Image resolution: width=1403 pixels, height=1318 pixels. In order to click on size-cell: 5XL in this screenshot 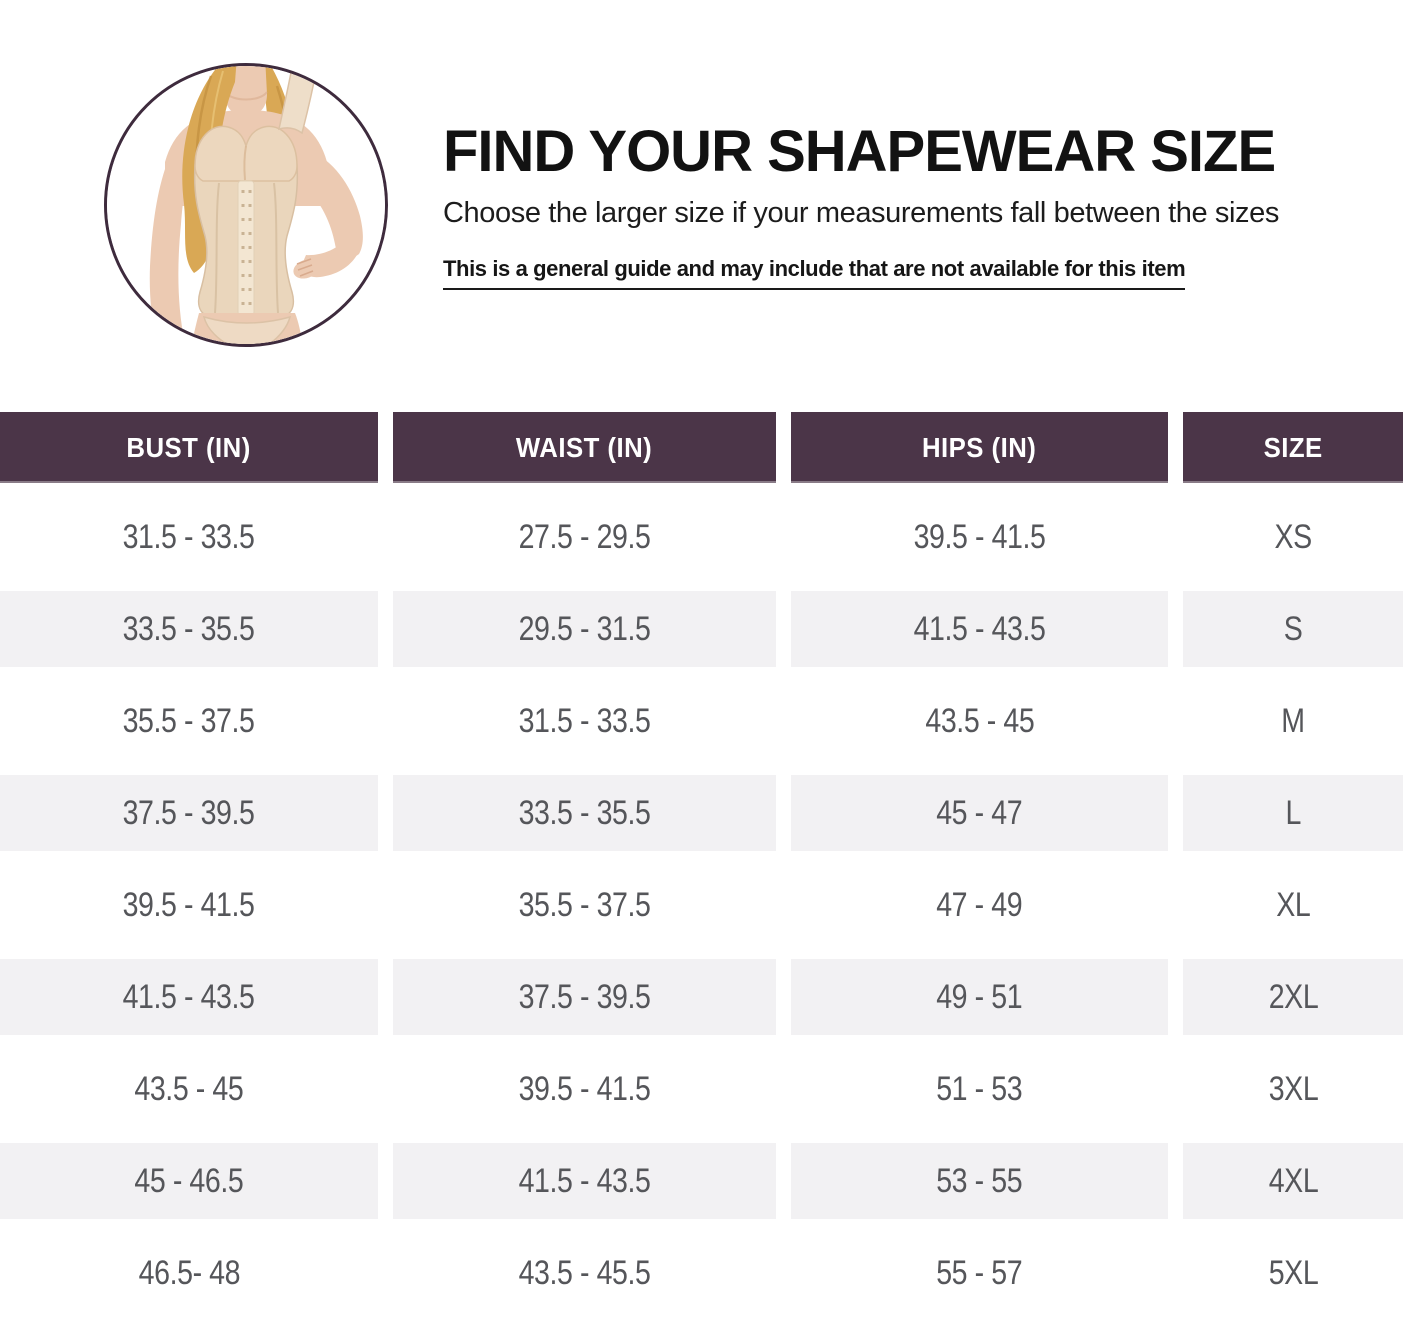, I will do `click(1293, 1273)`.